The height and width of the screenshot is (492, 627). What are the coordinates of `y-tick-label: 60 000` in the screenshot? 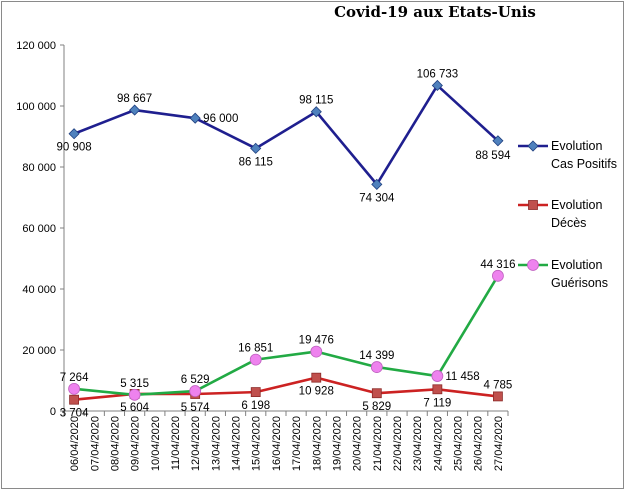 It's located at (39, 229).